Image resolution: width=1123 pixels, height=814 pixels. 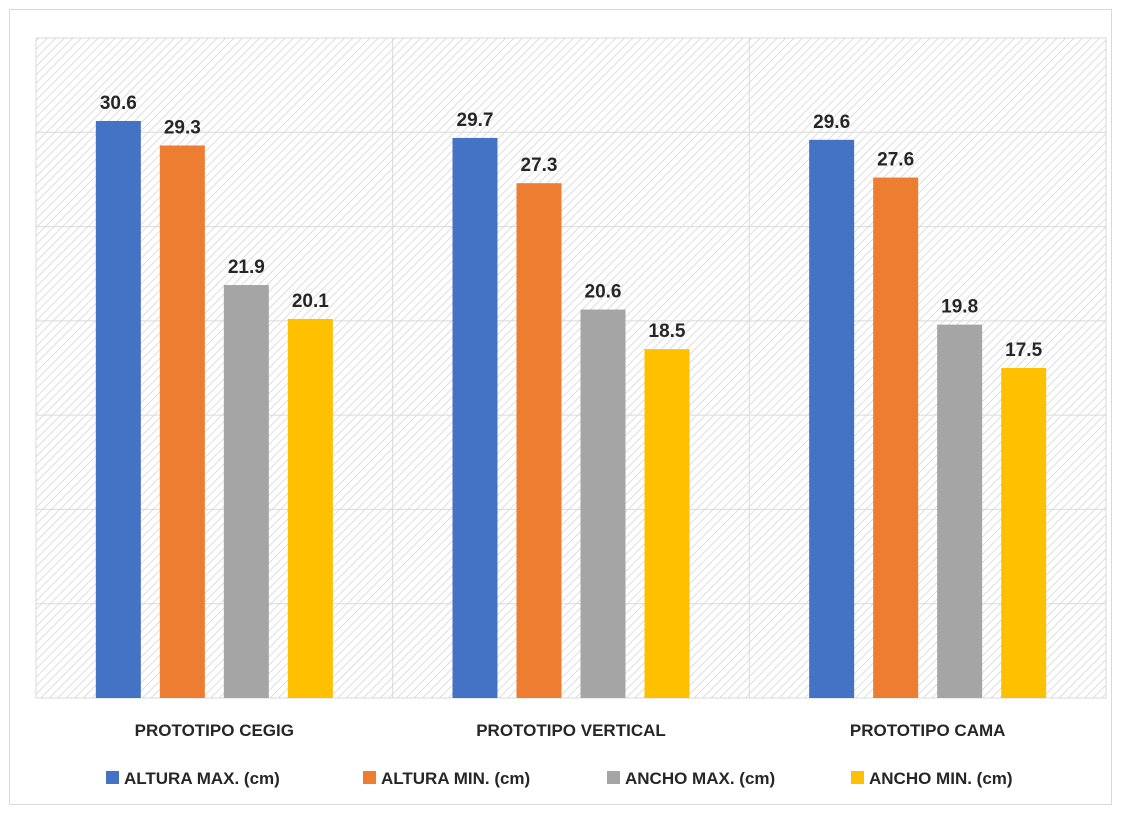 What do you see at coordinates (475, 120) in the screenshot?
I see `data-label: 29.7` at bounding box center [475, 120].